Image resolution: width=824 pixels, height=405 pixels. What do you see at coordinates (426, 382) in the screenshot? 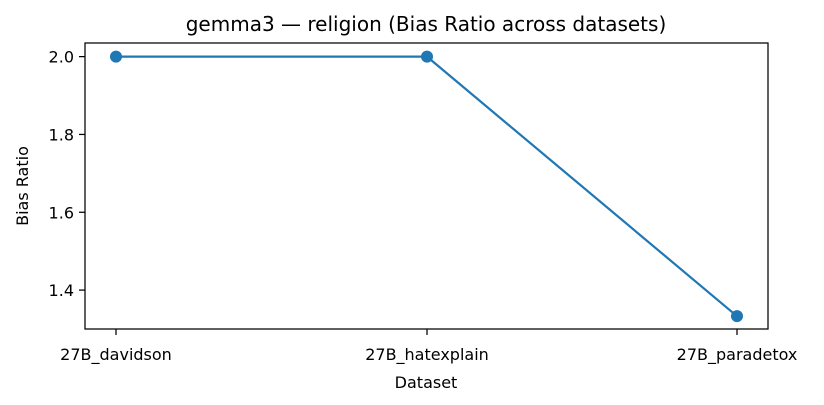
I see `x-axis-label: Dataset` at bounding box center [426, 382].